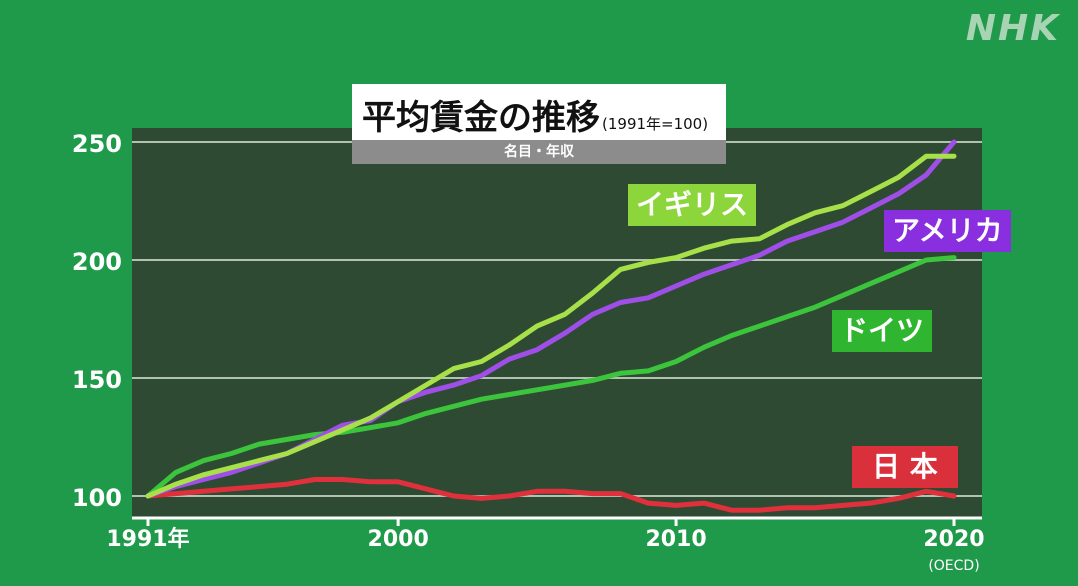 Image resolution: width=1078 pixels, height=586 pixels. What do you see at coordinates (481, 118) in the screenshot?
I see `chart-title-text: 平均賃金の推移` at bounding box center [481, 118].